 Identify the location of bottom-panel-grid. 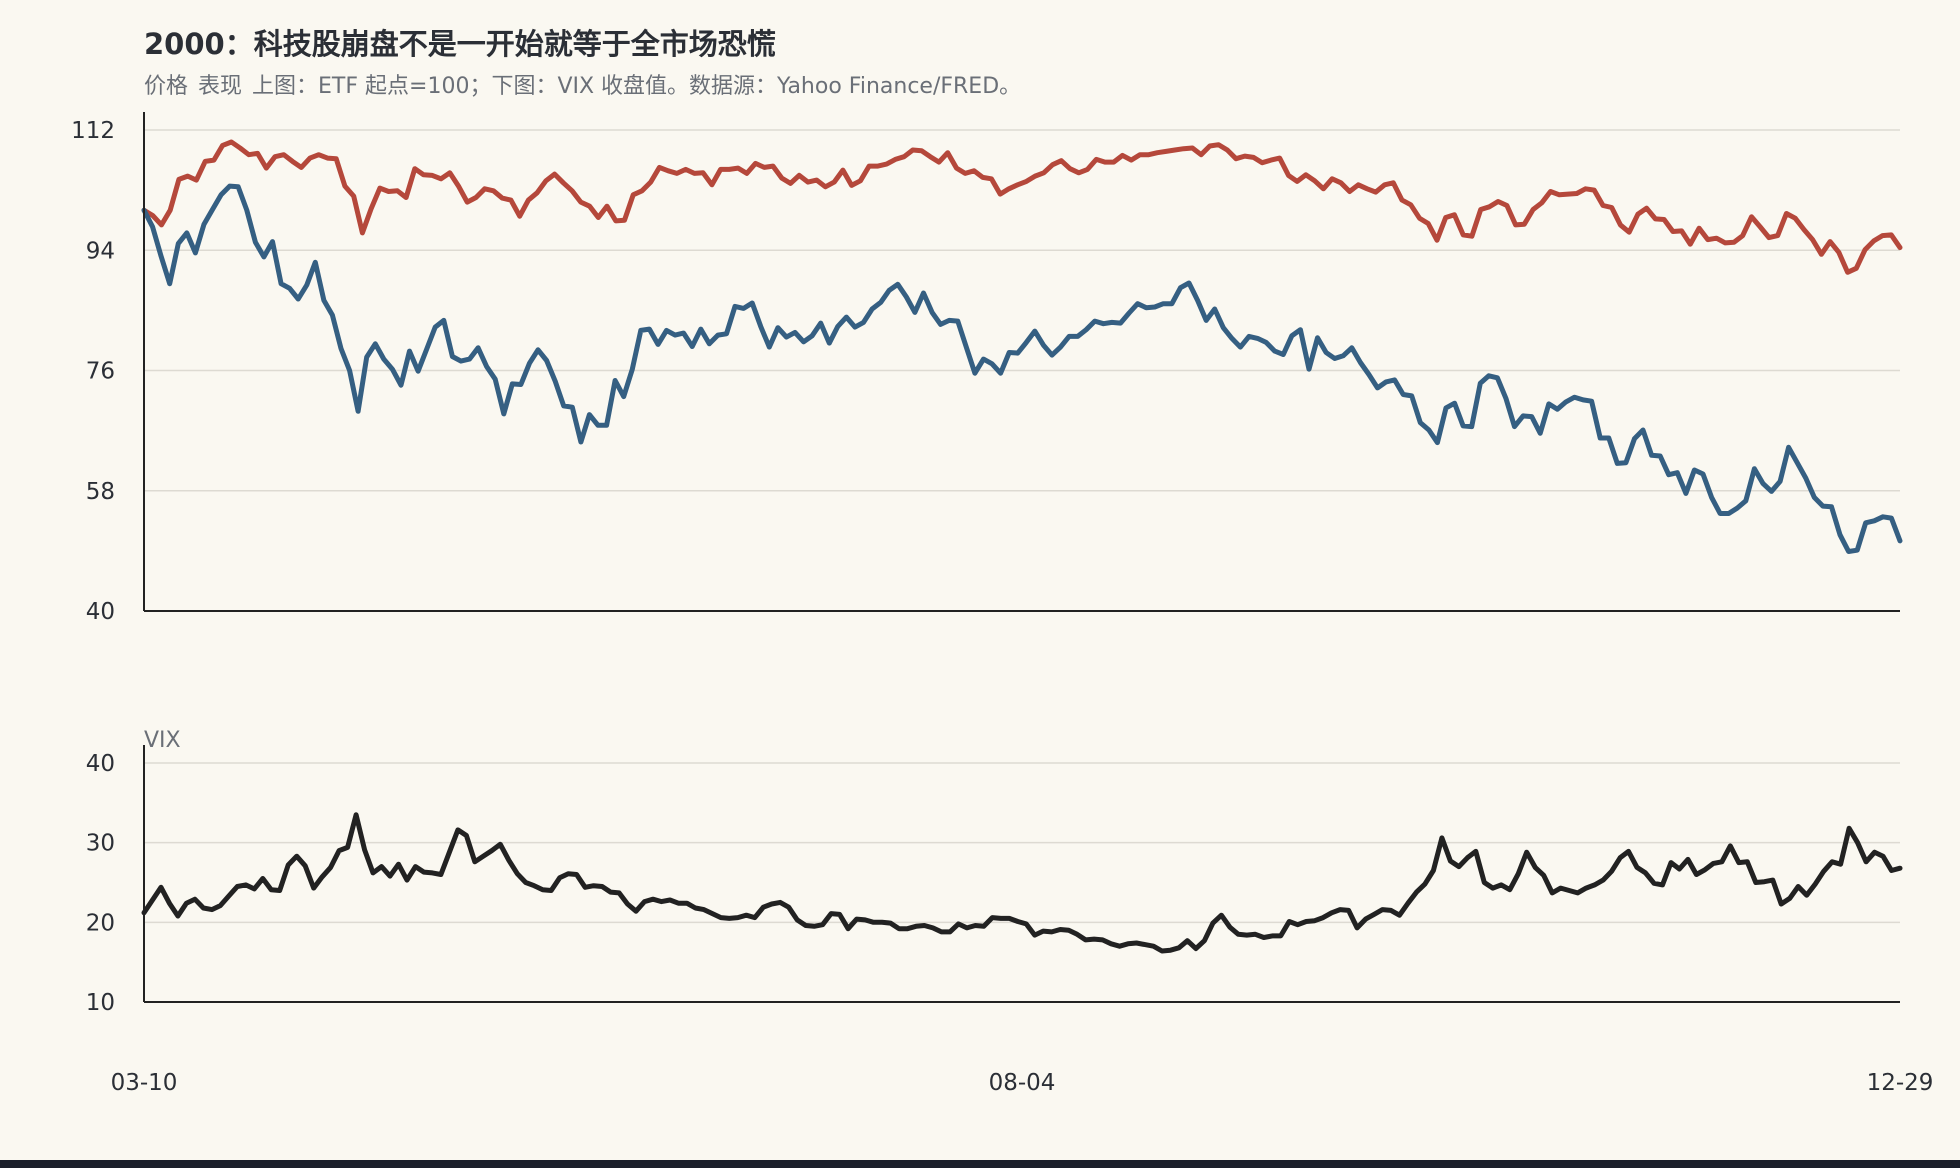
(1022, 843).